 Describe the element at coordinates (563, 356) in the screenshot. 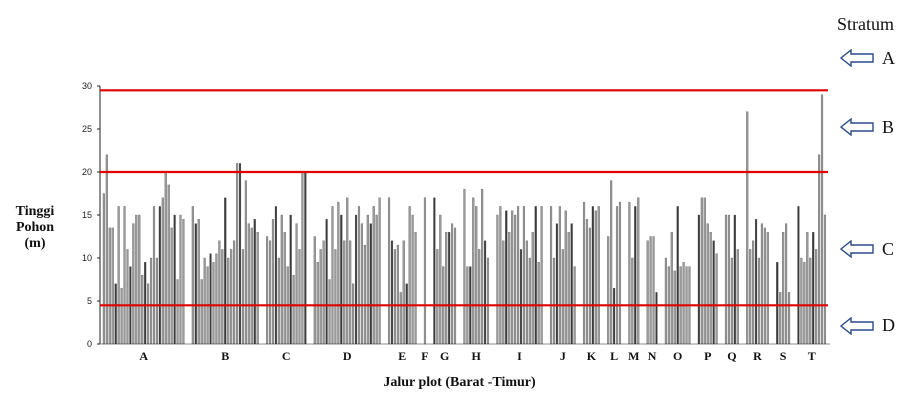

I see `x-tick-label-J: J` at that location.